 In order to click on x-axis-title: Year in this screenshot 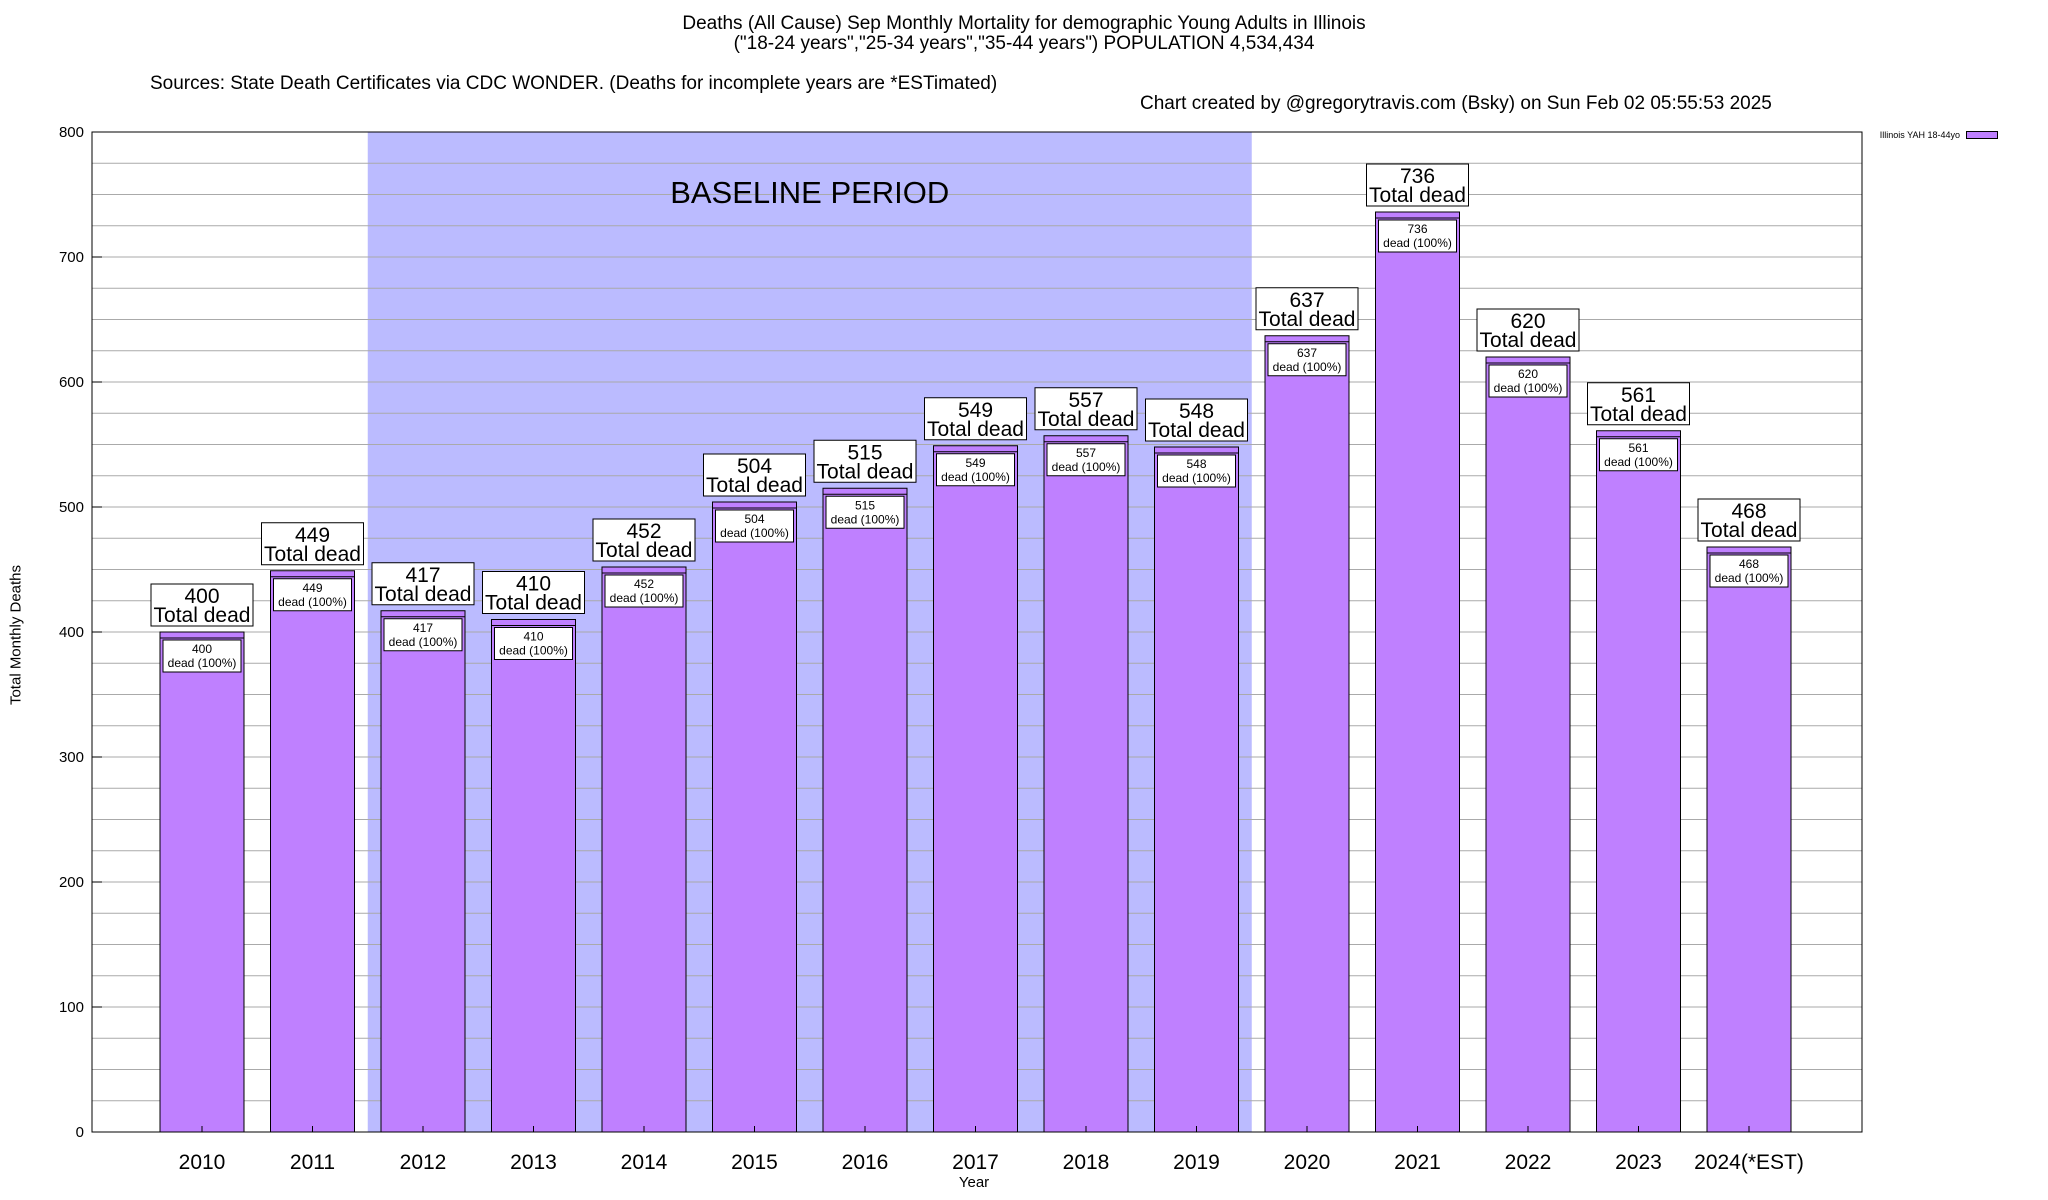, I will do `click(974, 1182)`.